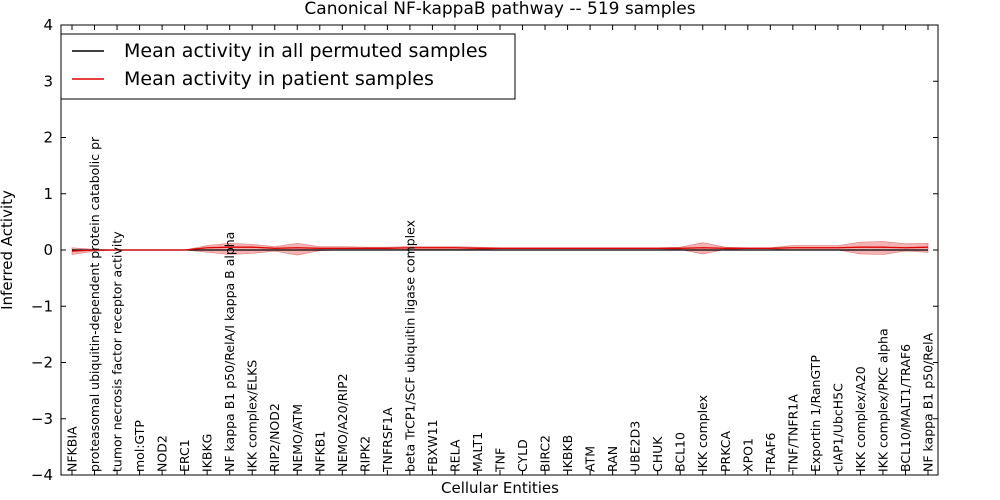 This screenshot has width=1000, height=500. What do you see at coordinates (42, 306) in the screenshot?
I see `y-tick-label: −1` at bounding box center [42, 306].